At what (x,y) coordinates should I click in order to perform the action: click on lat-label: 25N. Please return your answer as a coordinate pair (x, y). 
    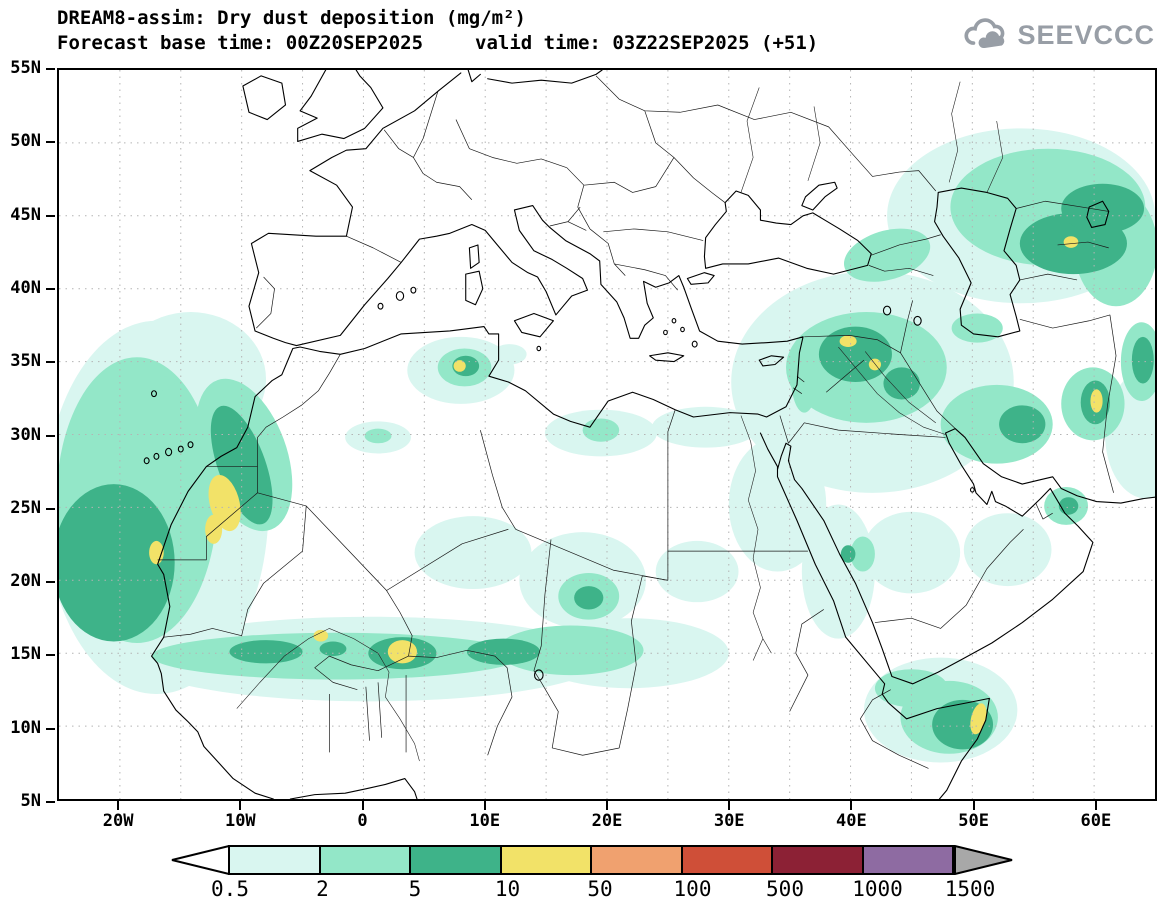
    Looking at the image, I should click on (25, 507).